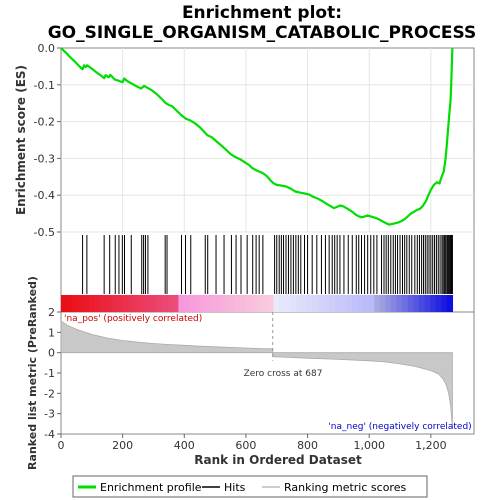  Describe the element at coordinates (47, 48) in the screenshot. I see `es-y-tick-label: 0.0` at that location.